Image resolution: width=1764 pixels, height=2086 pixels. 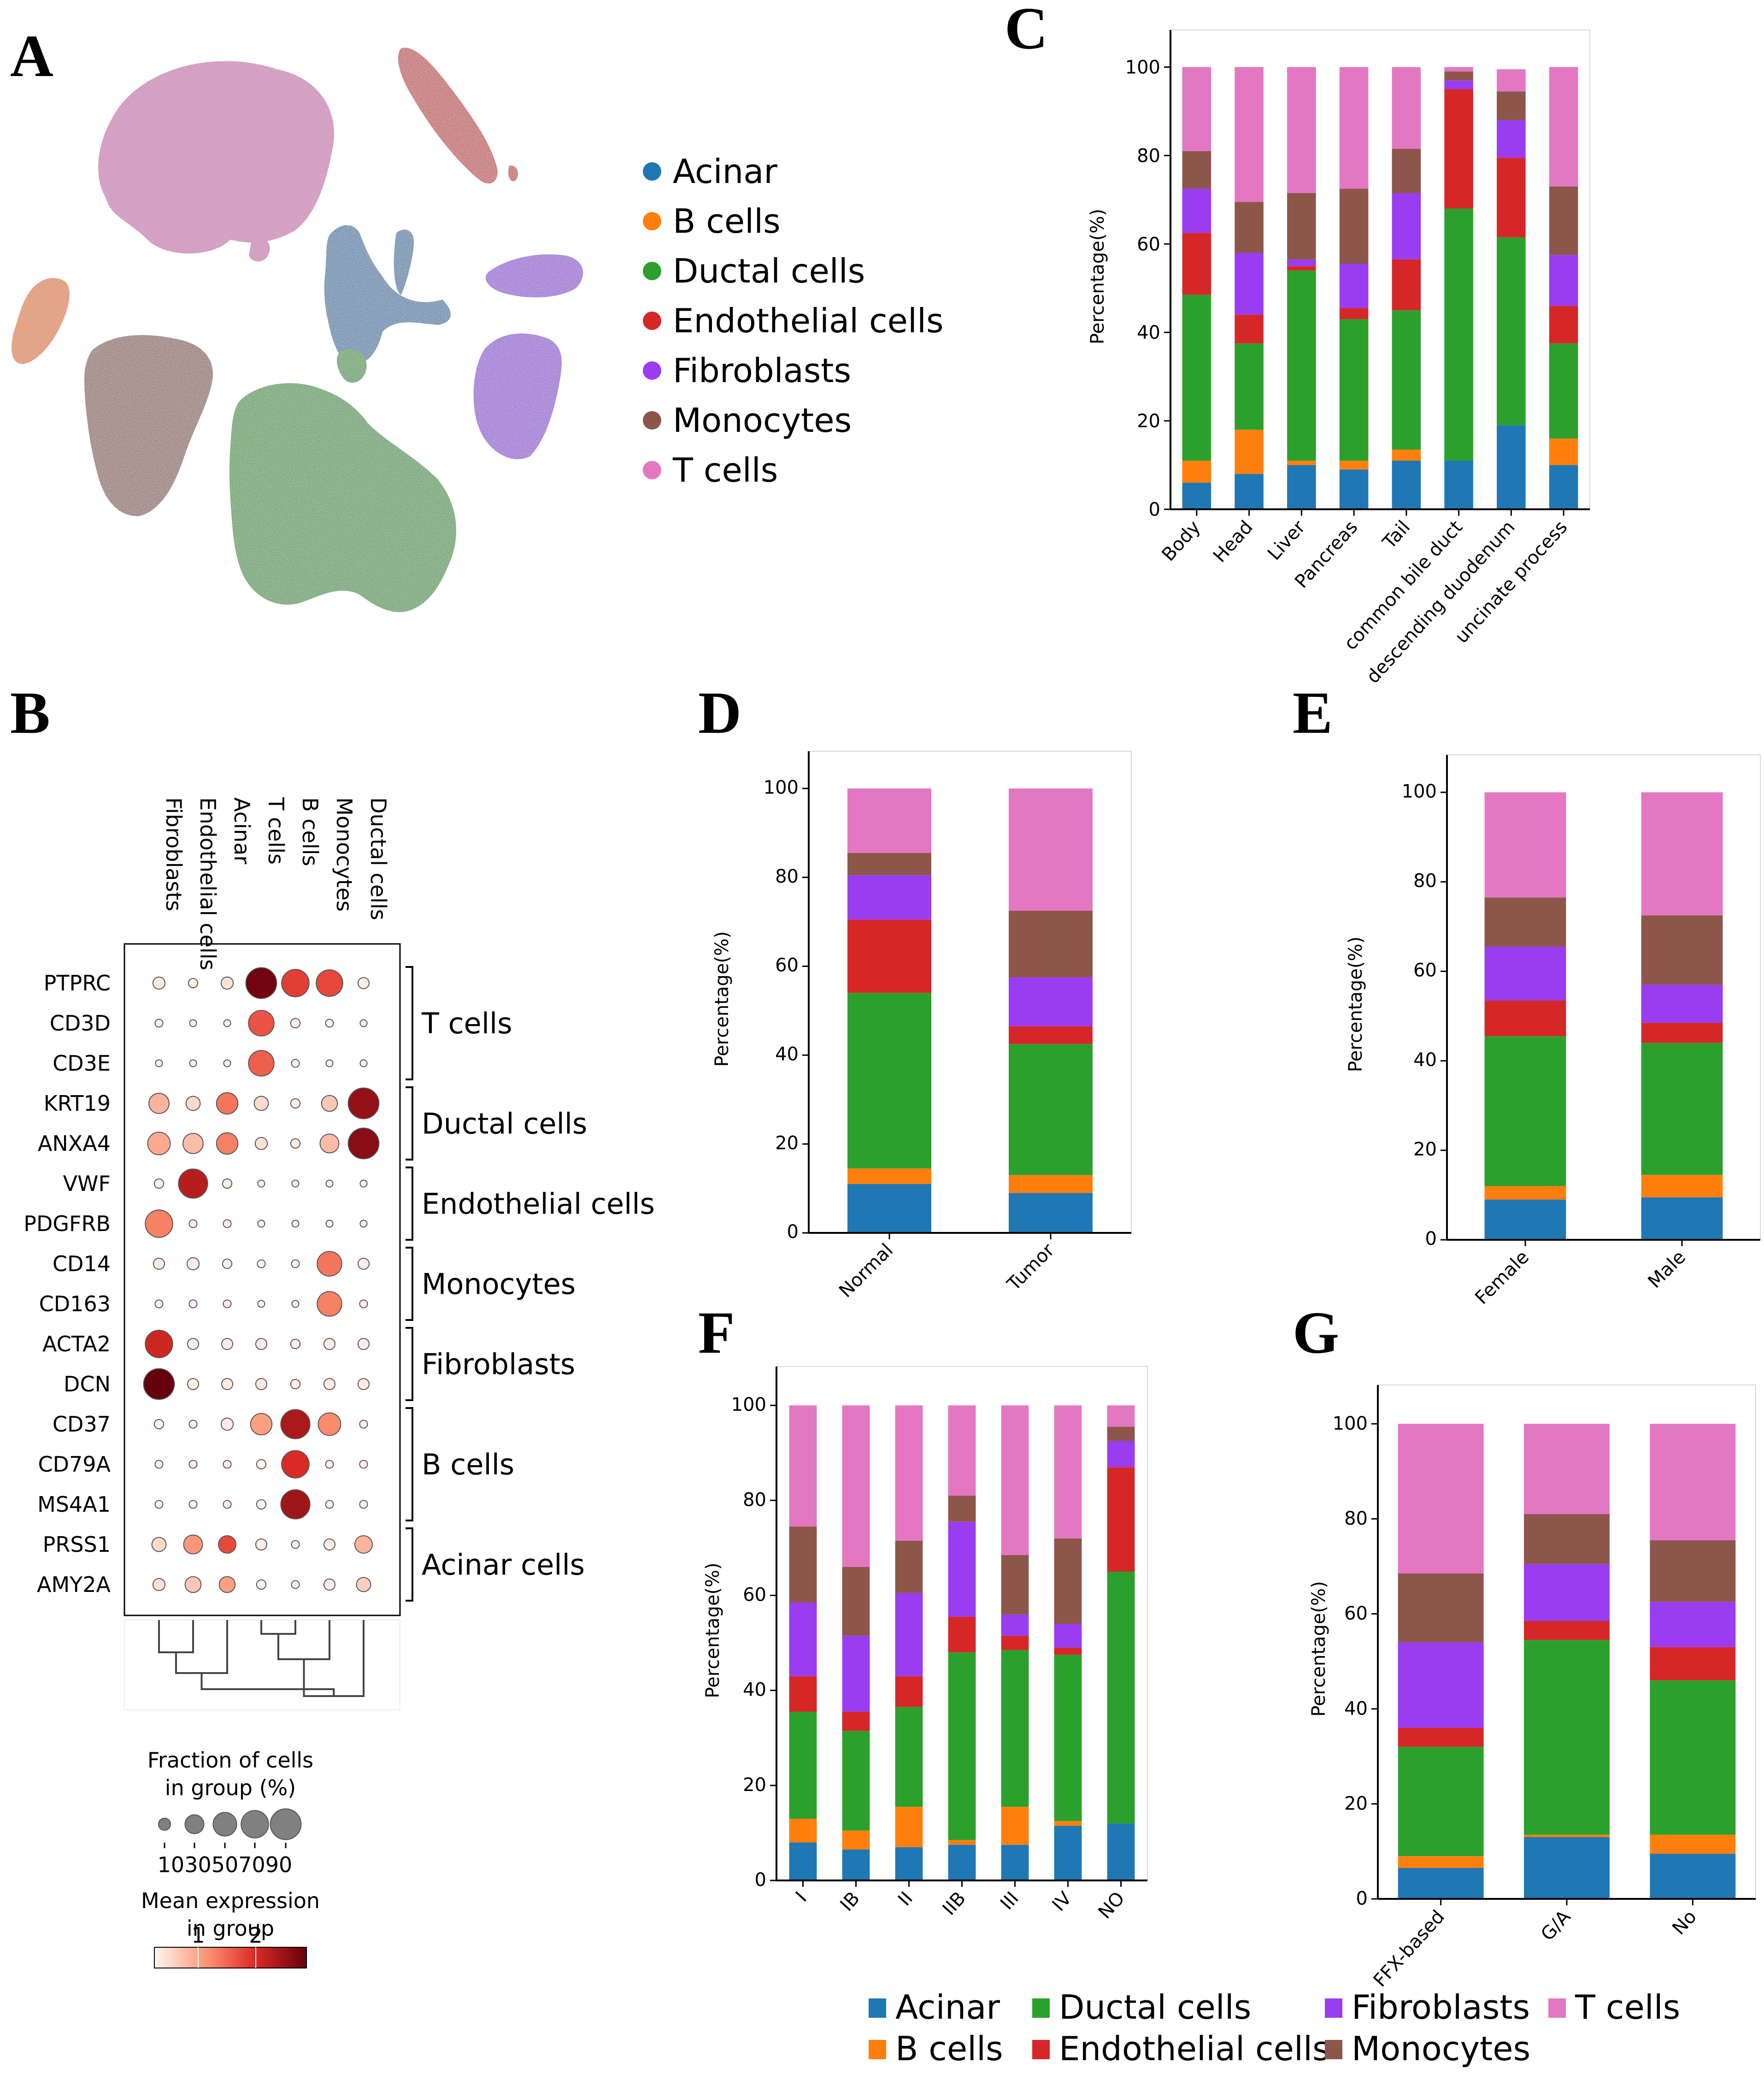 I want to click on umap-legend-label-endothelial-cells: Endothelial cells, so click(x=808, y=320).